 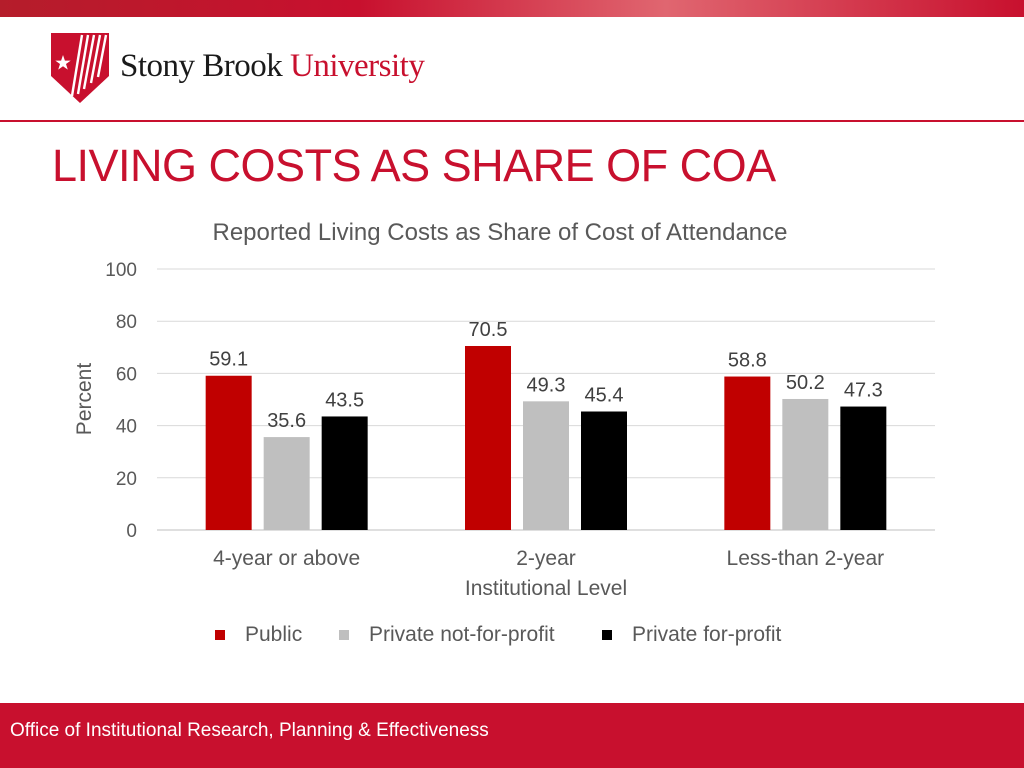 What do you see at coordinates (747, 453) in the screenshot?
I see `bar-public-less-than-2-year` at bounding box center [747, 453].